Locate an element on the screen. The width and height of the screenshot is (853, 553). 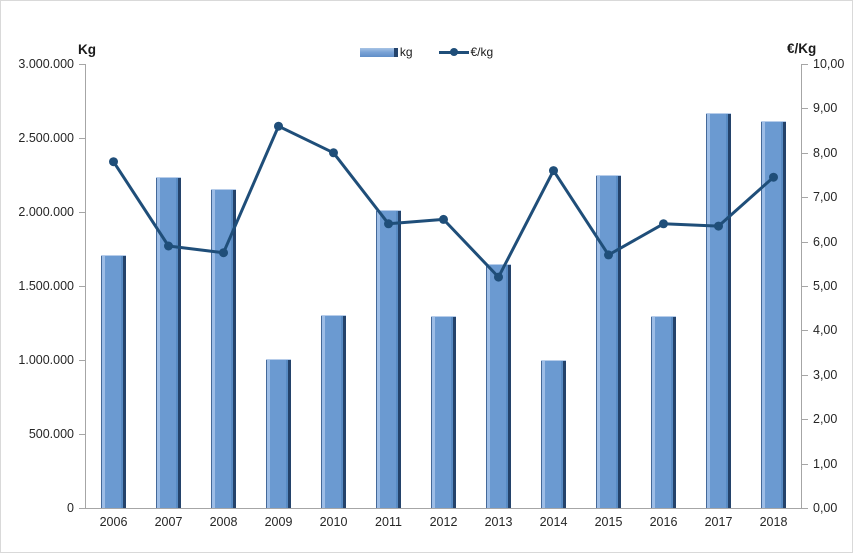
x-axis-label-2018: 2018 is located at coordinates (773, 522).